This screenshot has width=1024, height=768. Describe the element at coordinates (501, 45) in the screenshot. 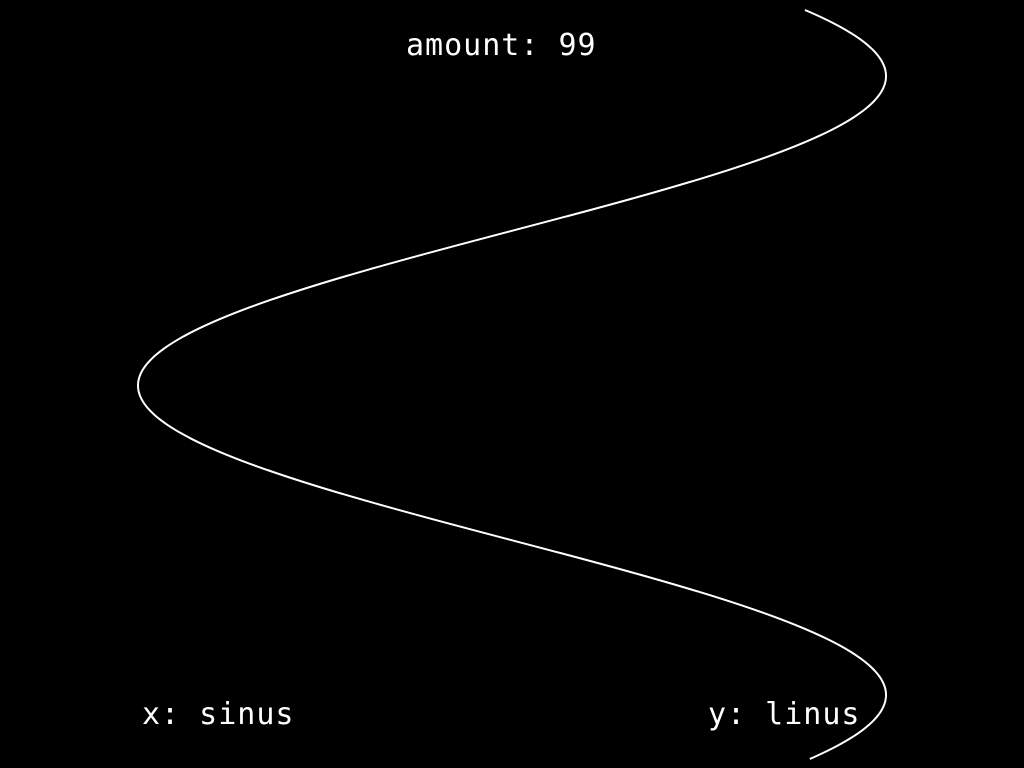

I see `amount-readout: amount: 99` at that location.